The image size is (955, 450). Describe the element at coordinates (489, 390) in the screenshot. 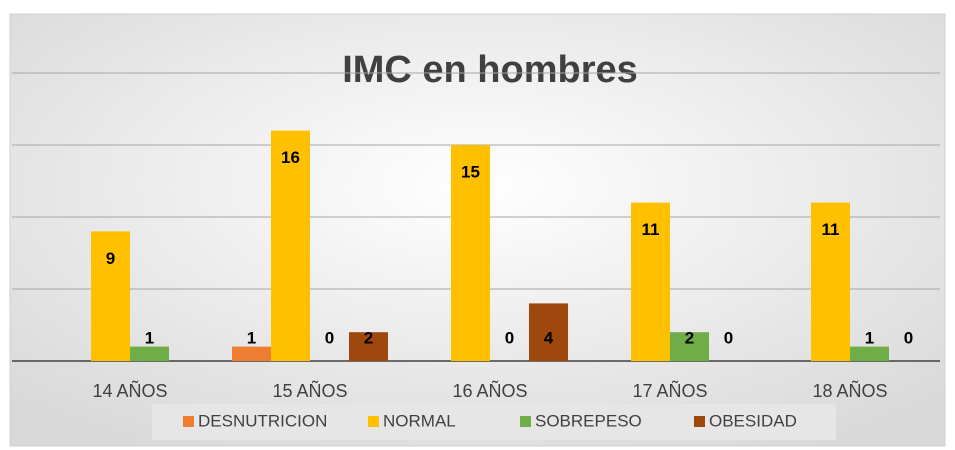

I see `x-tick-label: 16 AÑOS` at that location.